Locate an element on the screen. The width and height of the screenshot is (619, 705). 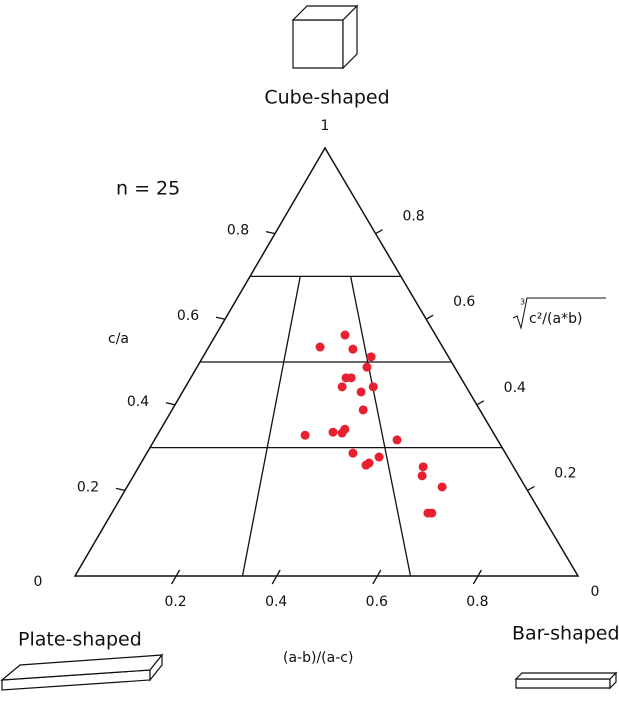
cube-icon is located at coordinates (325, 37).